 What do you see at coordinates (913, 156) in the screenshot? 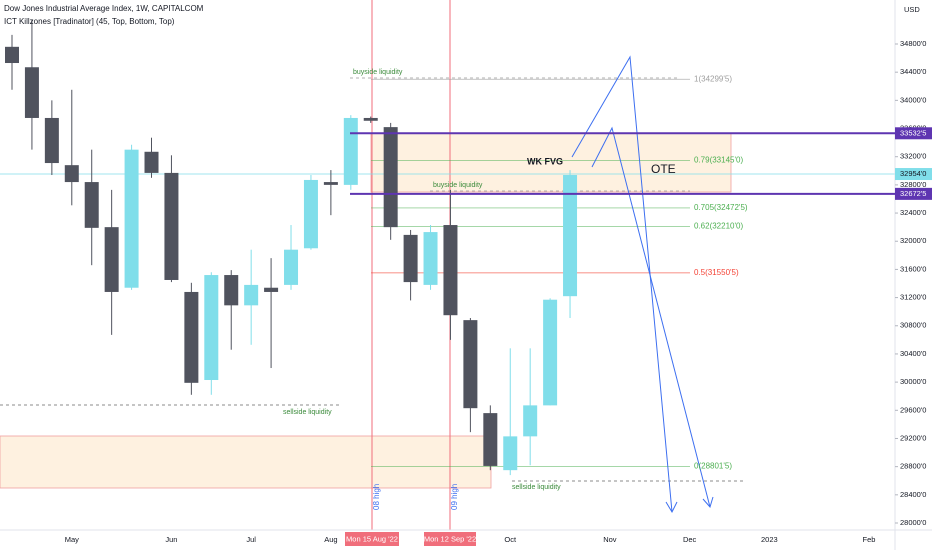
I see `y-tick-label: 33200'0` at bounding box center [913, 156].